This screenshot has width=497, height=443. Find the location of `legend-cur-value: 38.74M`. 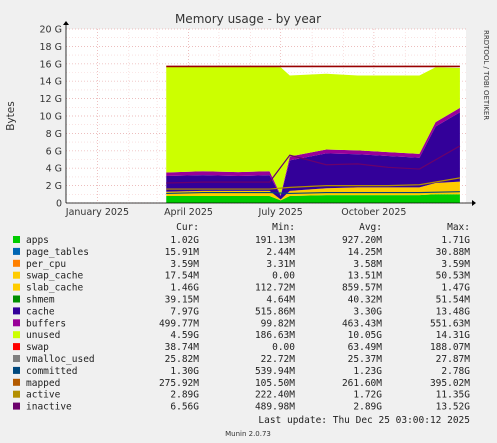

legend-cur-value: 38.74M is located at coordinates (182, 347).